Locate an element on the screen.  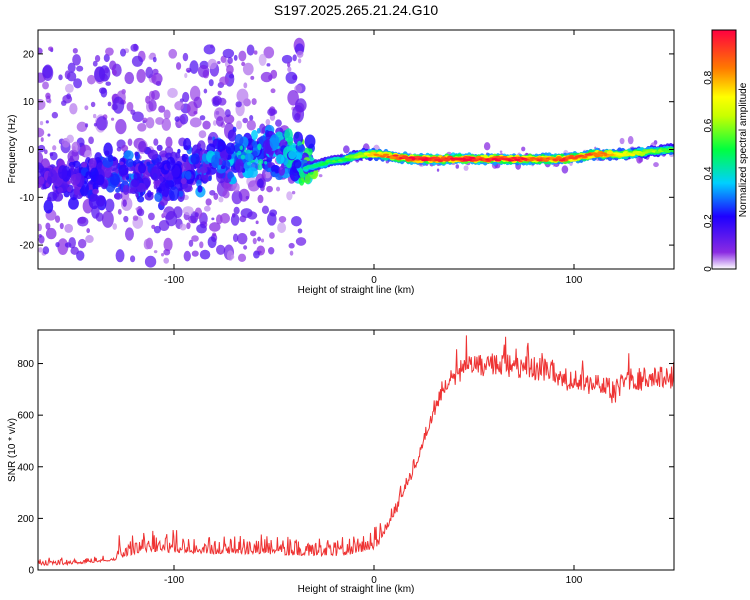
snr-x-tick-label: 100 is located at coordinates (574, 580).